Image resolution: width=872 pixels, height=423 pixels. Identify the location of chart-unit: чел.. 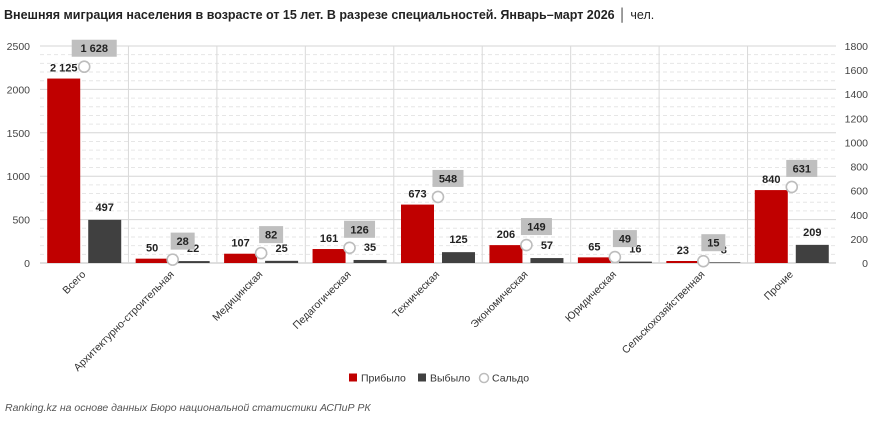
(642, 15).